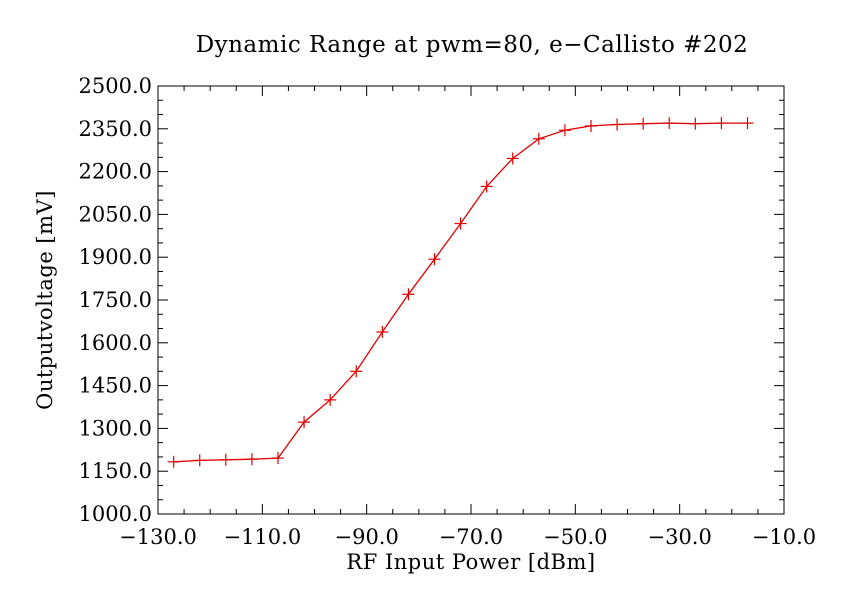  What do you see at coordinates (115, 471) in the screenshot?
I see `y-tick-label: 1150.0` at bounding box center [115, 471].